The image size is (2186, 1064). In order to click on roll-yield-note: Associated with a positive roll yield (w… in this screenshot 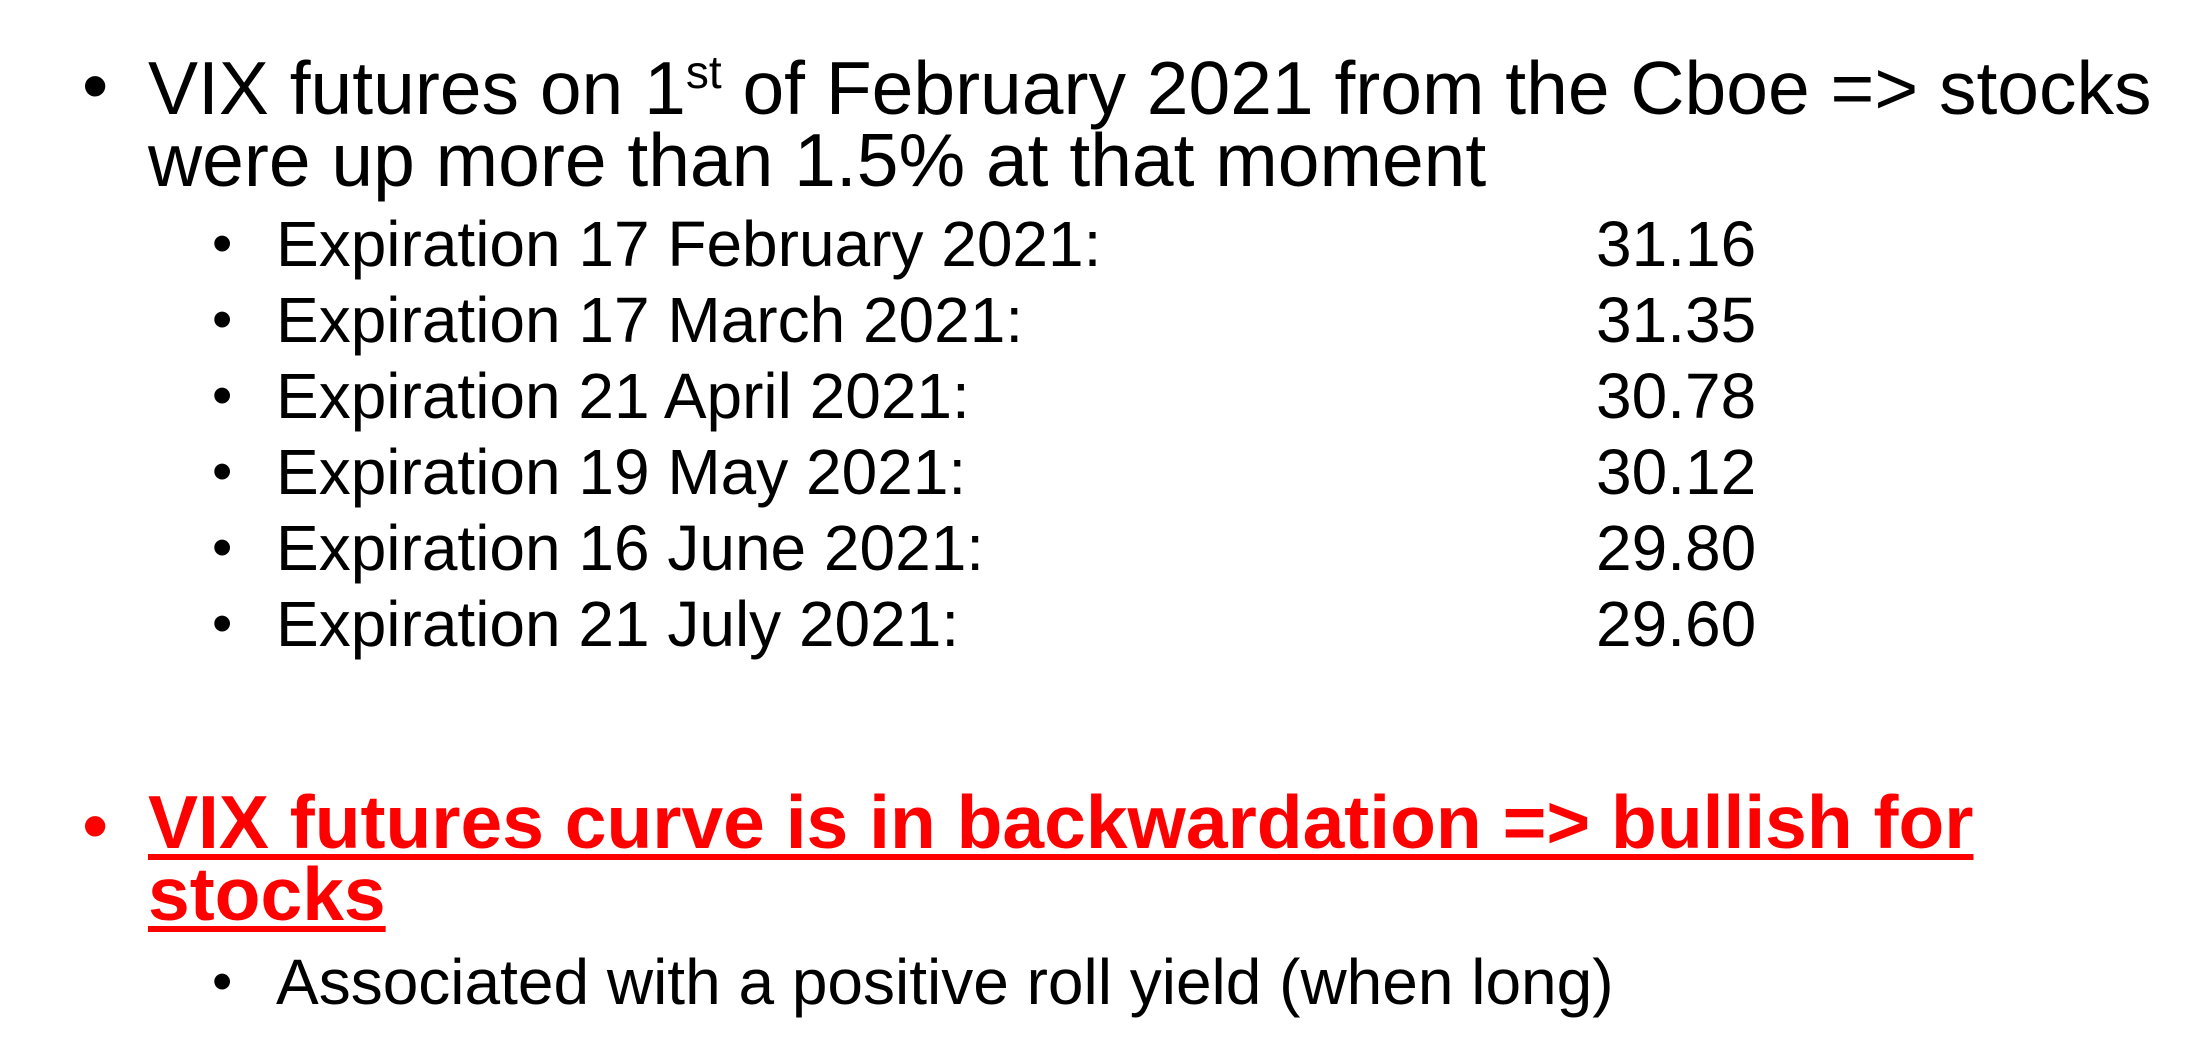, I will do `click(945, 982)`.